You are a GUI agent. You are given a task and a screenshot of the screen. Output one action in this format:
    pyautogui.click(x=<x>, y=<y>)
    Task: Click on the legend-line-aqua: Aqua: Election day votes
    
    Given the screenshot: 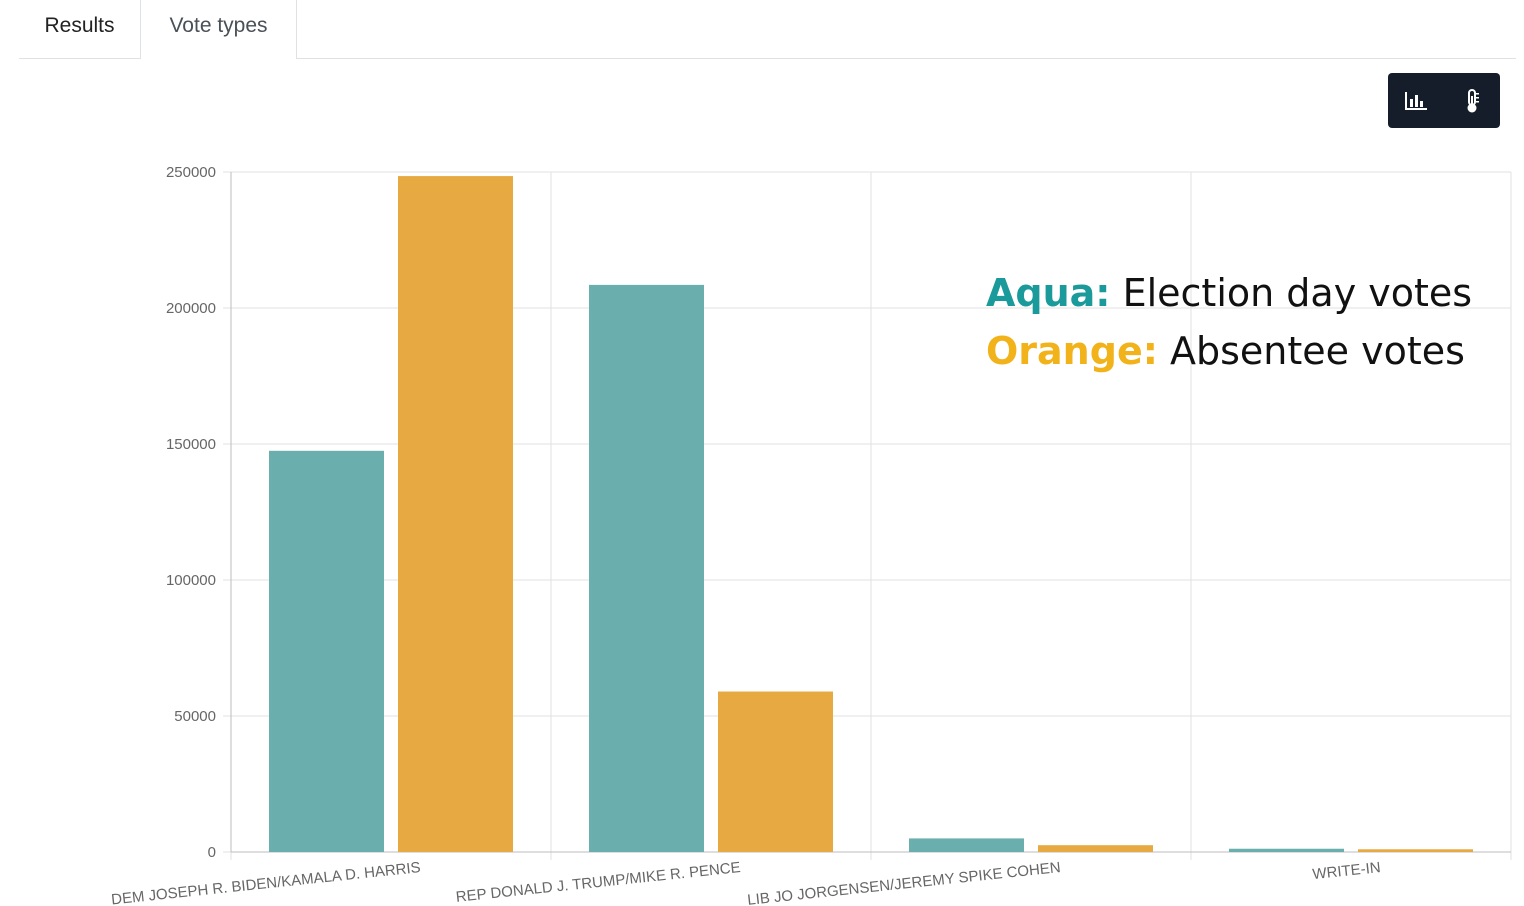 What is the action you would take?
    pyautogui.click(x=1229, y=293)
    